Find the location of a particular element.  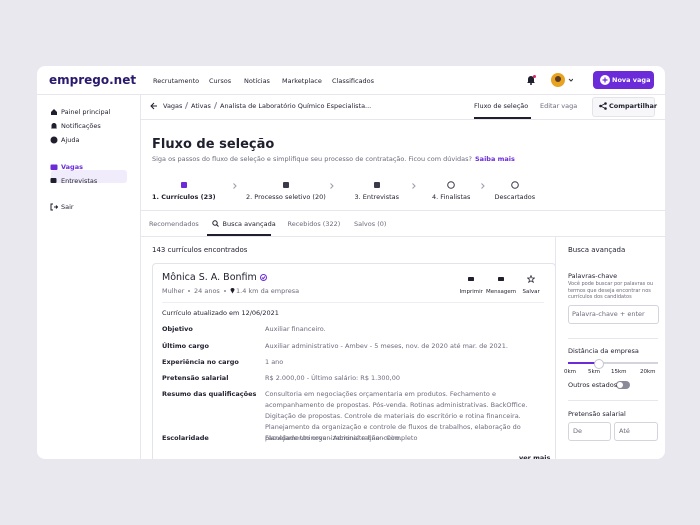

share-label: Compartilhar is located at coordinates (633, 106).